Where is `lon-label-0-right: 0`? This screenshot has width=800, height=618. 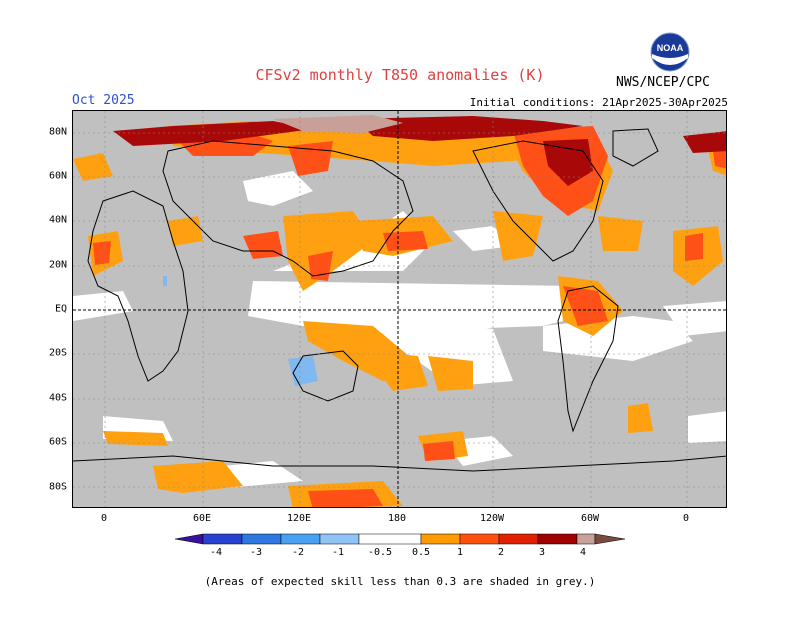
lon-label-0-right: 0 is located at coordinates (686, 518).